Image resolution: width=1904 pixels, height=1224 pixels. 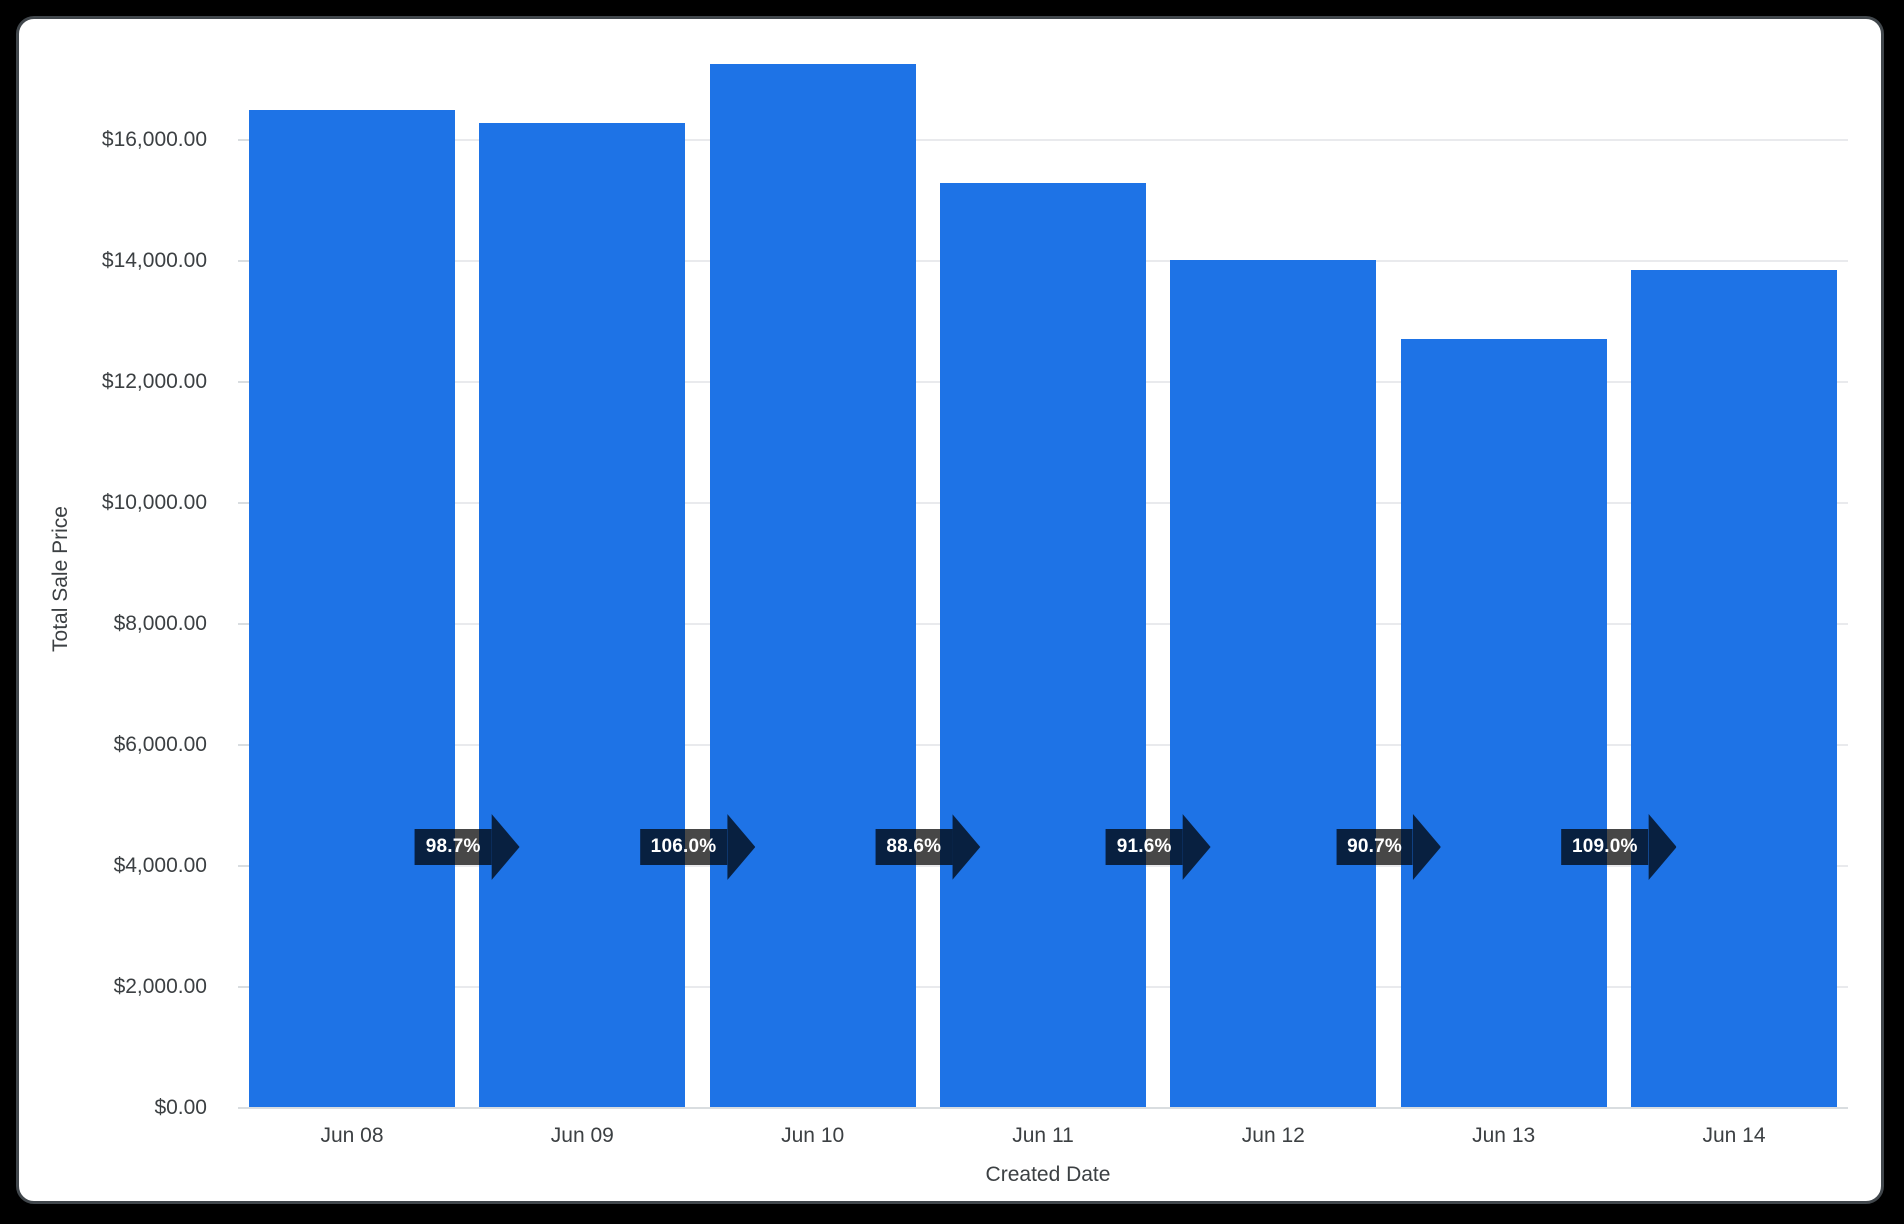 I want to click on pct-change-arrow: 98.7%, so click(x=467, y=847).